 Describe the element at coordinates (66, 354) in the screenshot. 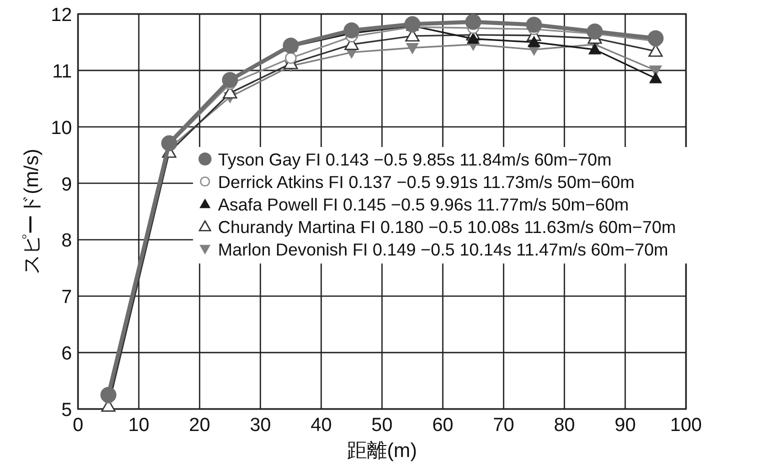

I see `y-tick-label: 6` at that location.